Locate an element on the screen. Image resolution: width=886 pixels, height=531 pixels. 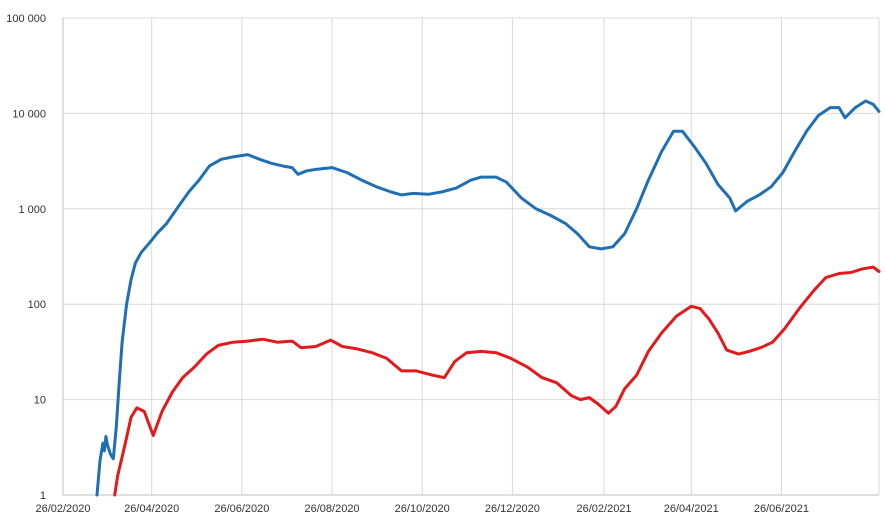
x-tick-label: 26/10/2020 is located at coordinates (422, 509).